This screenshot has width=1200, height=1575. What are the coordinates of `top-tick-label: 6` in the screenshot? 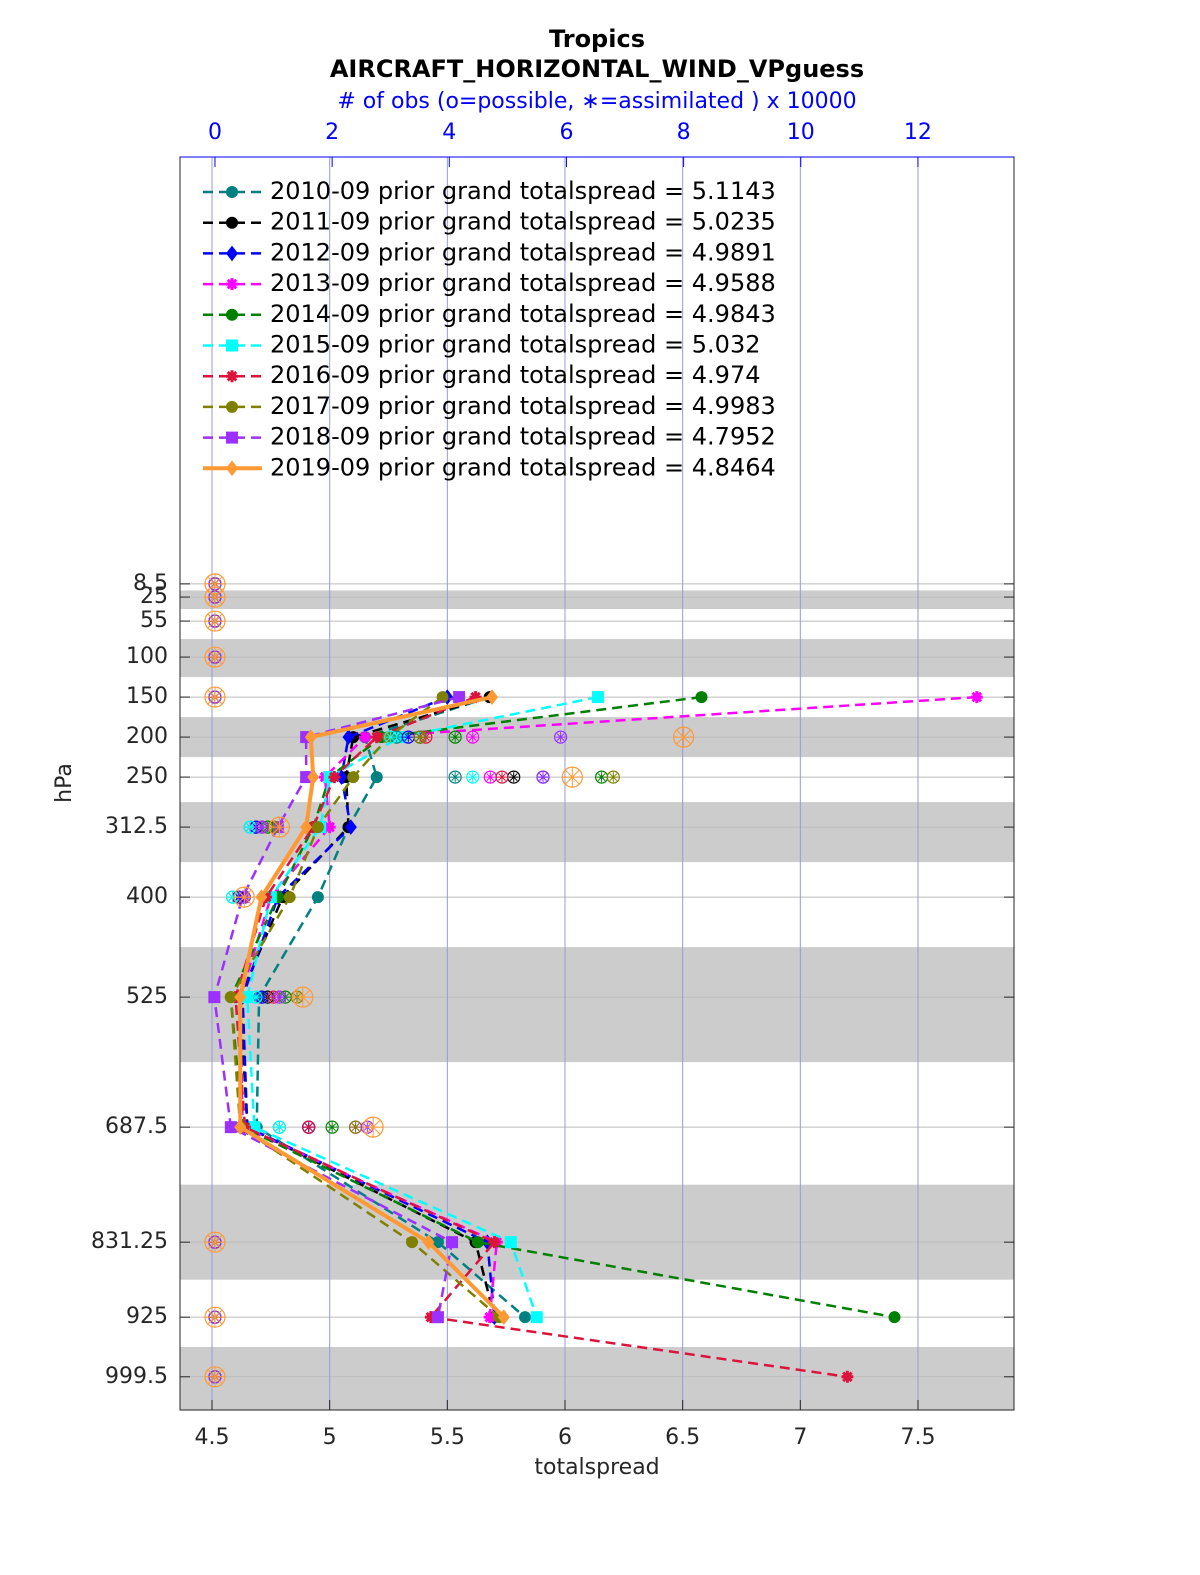 It's located at (566, 132).